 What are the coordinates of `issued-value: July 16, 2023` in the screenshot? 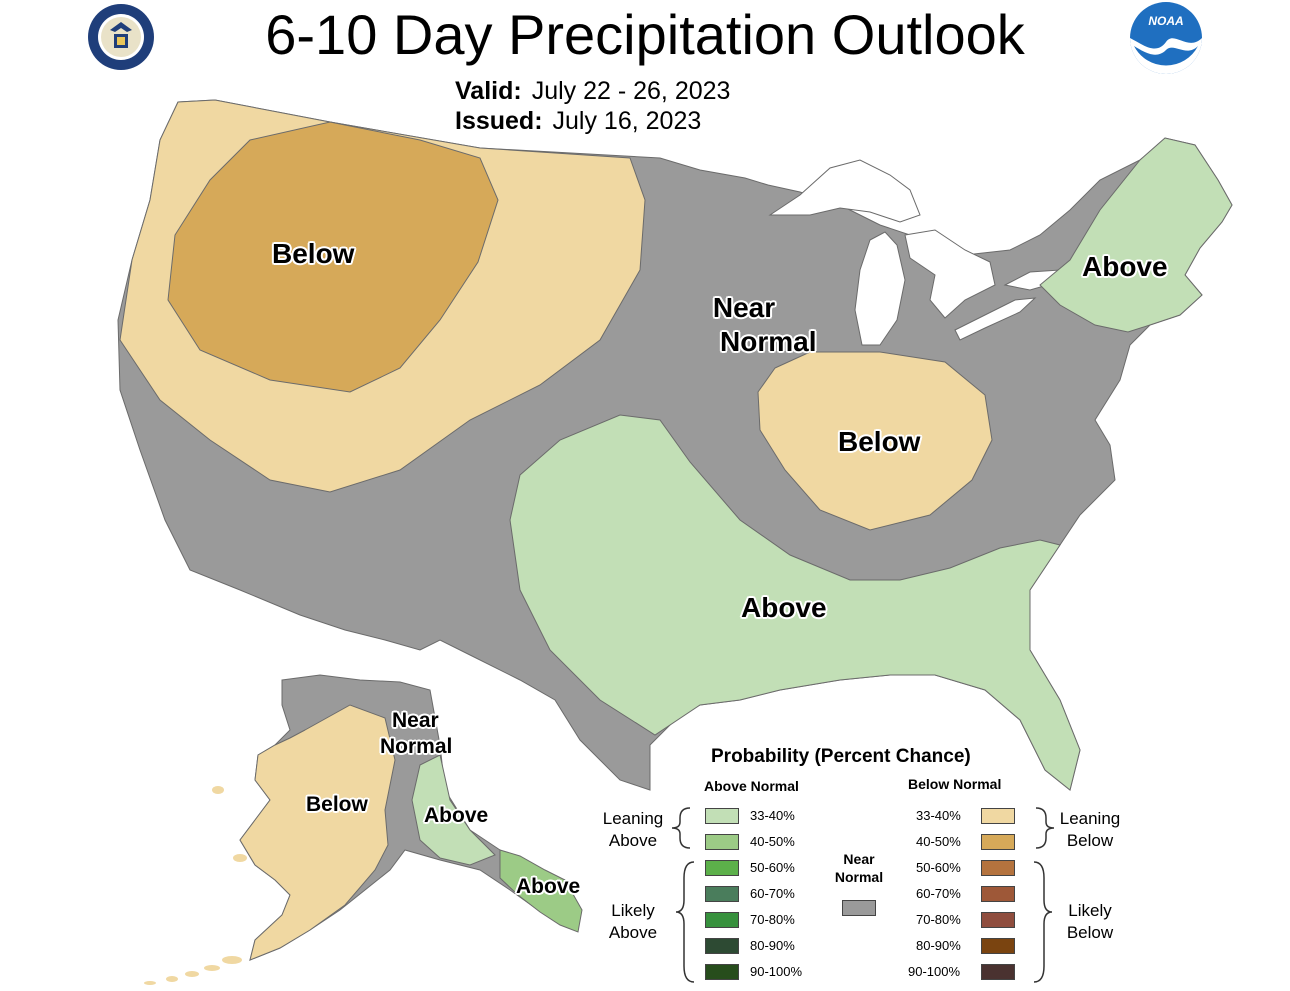 It's located at (627, 121).